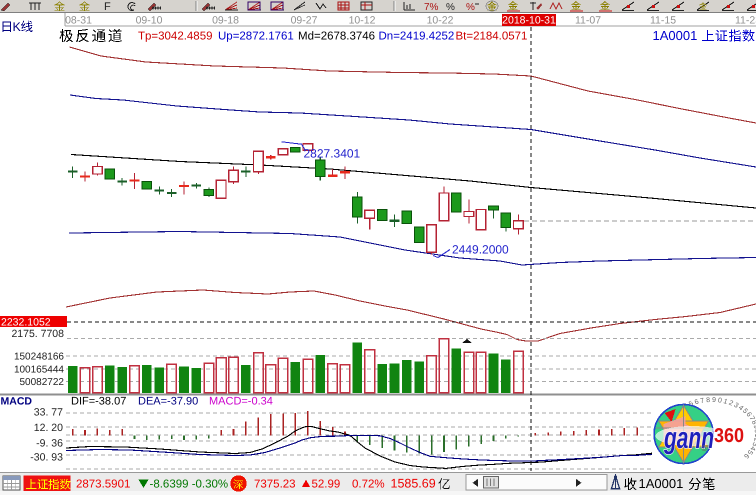 The height and width of the screenshot is (495, 756). What do you see at coordinates (149, 21) in the screenshot?
I see `svg-text: 09-10` at bounding box center [149, 21].